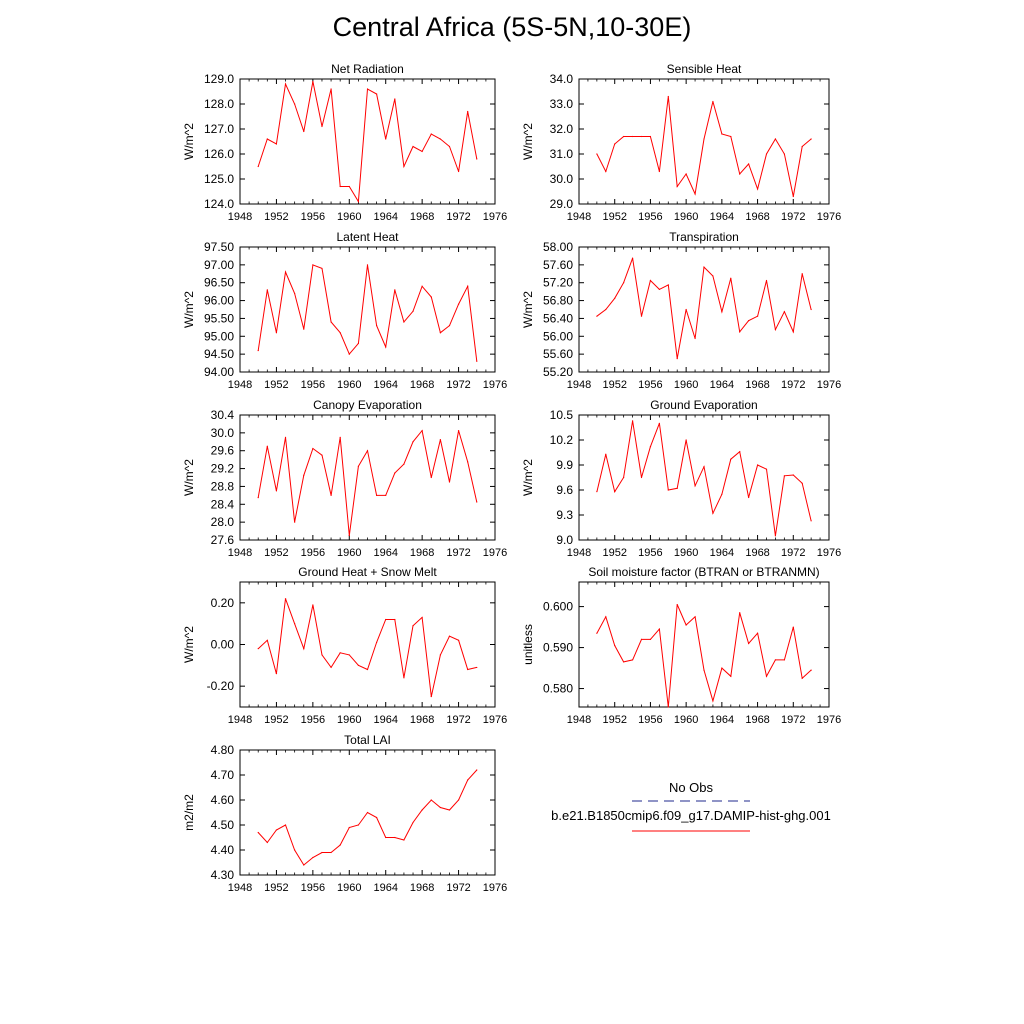 This screenshot has height=1024, width=1024. Describe the element at coordinates (528, 644) in the screenshot. I see `y-axis-label: unitless` at that location.